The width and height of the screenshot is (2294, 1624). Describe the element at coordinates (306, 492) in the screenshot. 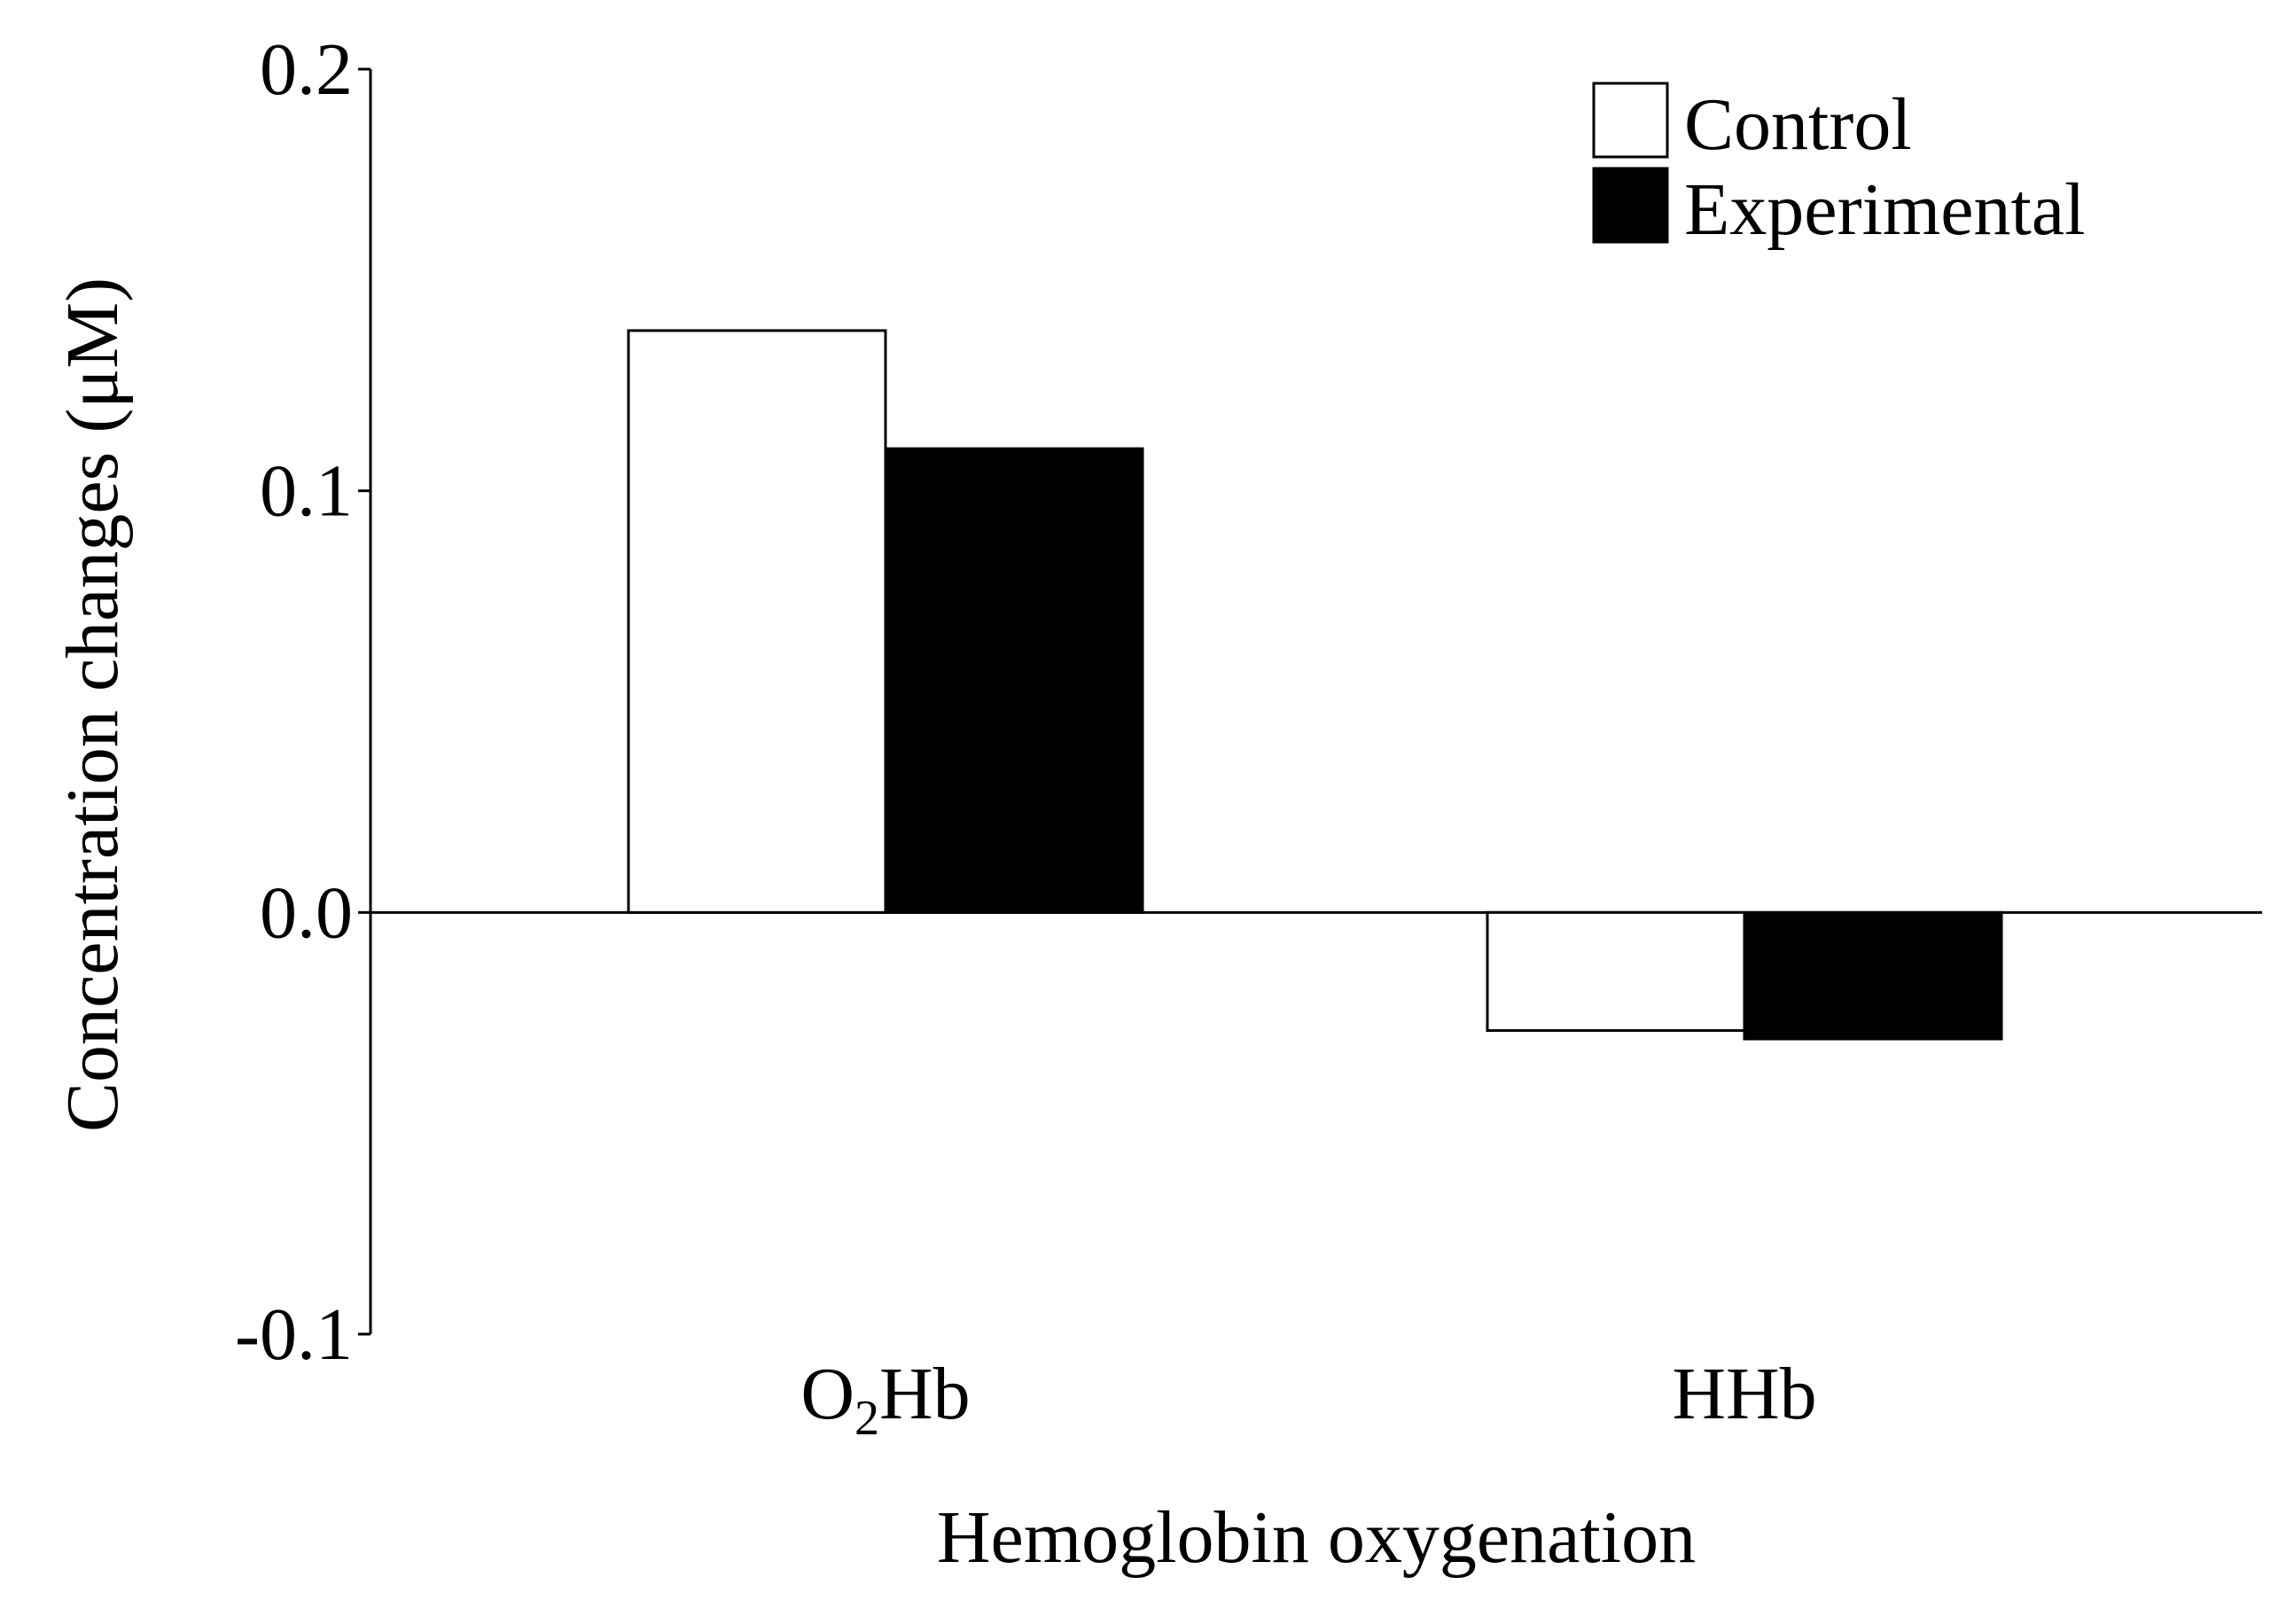

I see `y-tick-label: 0.1` at that location.